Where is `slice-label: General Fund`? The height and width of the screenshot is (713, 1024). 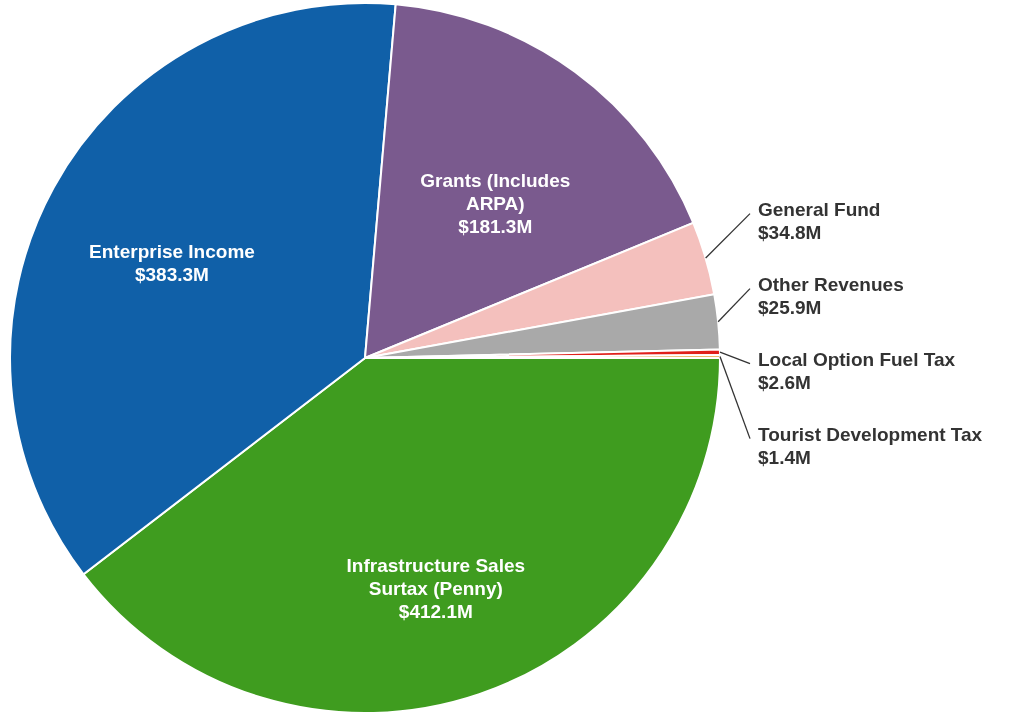
slice-label: General Fund is located at coordinates (819, 209).